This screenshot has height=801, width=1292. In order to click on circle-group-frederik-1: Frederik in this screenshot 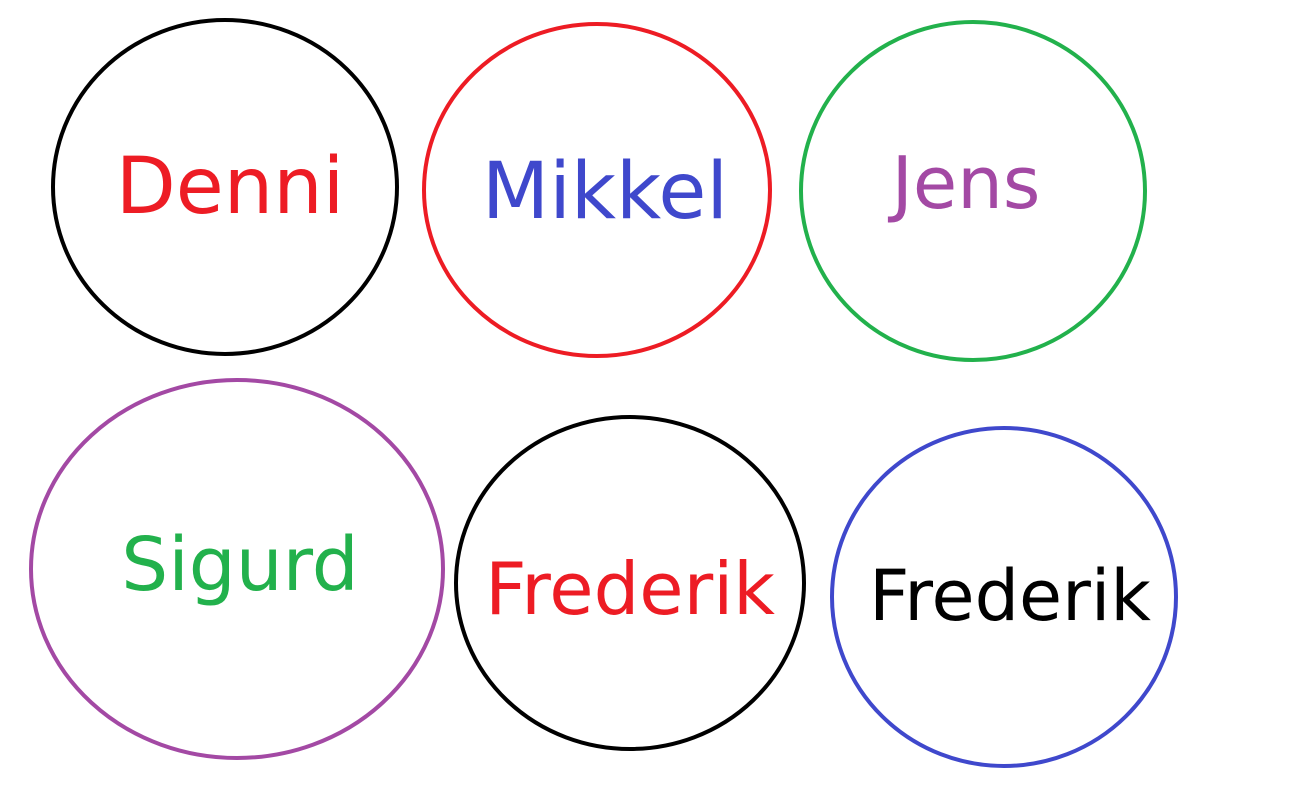, I will do `click(630, 583)`.